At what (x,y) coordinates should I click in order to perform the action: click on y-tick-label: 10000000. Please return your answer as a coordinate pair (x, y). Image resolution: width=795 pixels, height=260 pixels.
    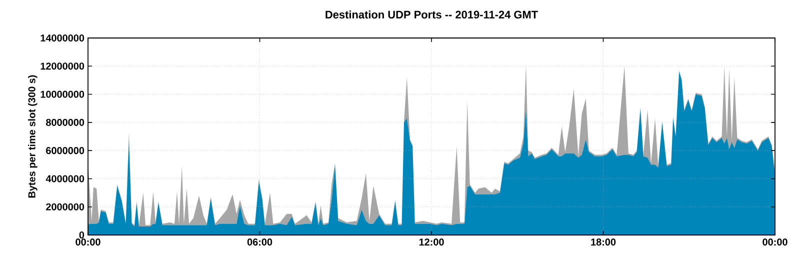
    Looking at the image, I should click on (62, 94).